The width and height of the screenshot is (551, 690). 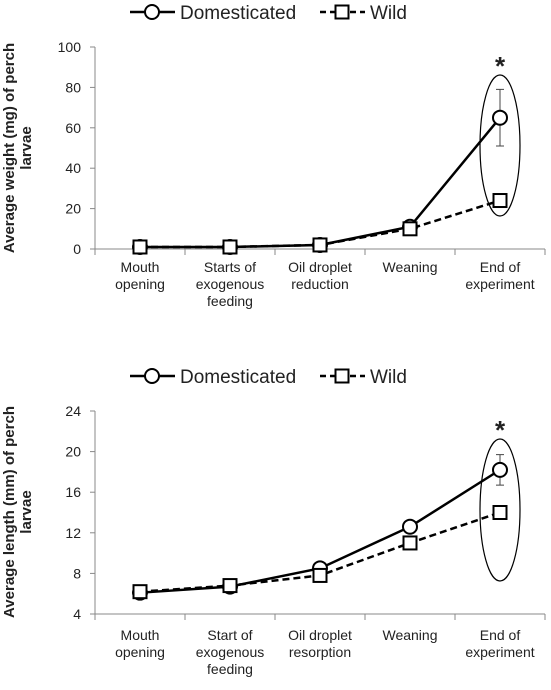 I want to click on series-line, so click(x=320, y=182).